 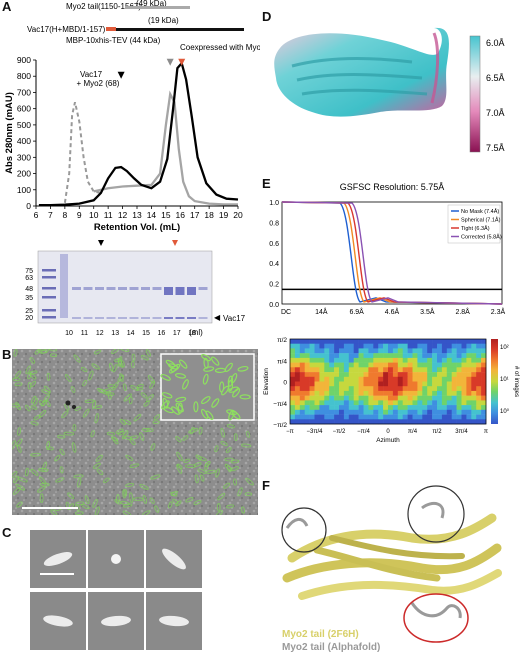 I want to click on orient-x-tick: −π/4, so click(x=363, y=432).